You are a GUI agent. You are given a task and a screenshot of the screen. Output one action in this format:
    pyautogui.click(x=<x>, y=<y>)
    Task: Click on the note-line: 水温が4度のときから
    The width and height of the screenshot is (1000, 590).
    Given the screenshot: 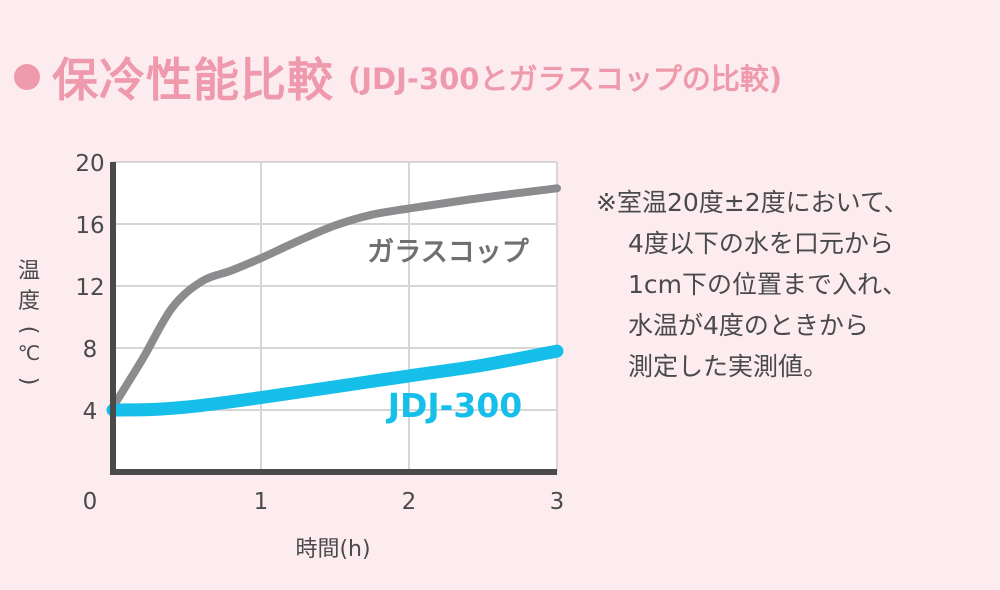 What is the action you would take?
    pyautogui.click(x=748, y=325)
    